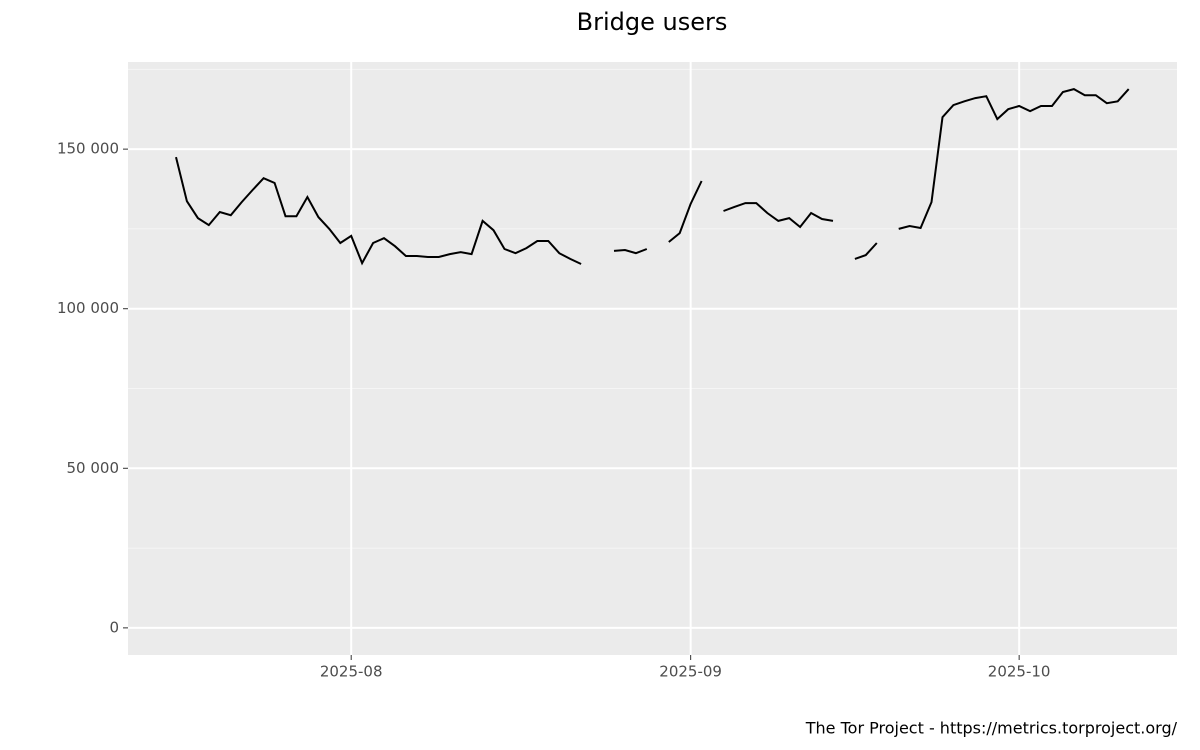 The image size is (1200, 750). I want to click on y-tick-label: 50 000, so click(93, 468).